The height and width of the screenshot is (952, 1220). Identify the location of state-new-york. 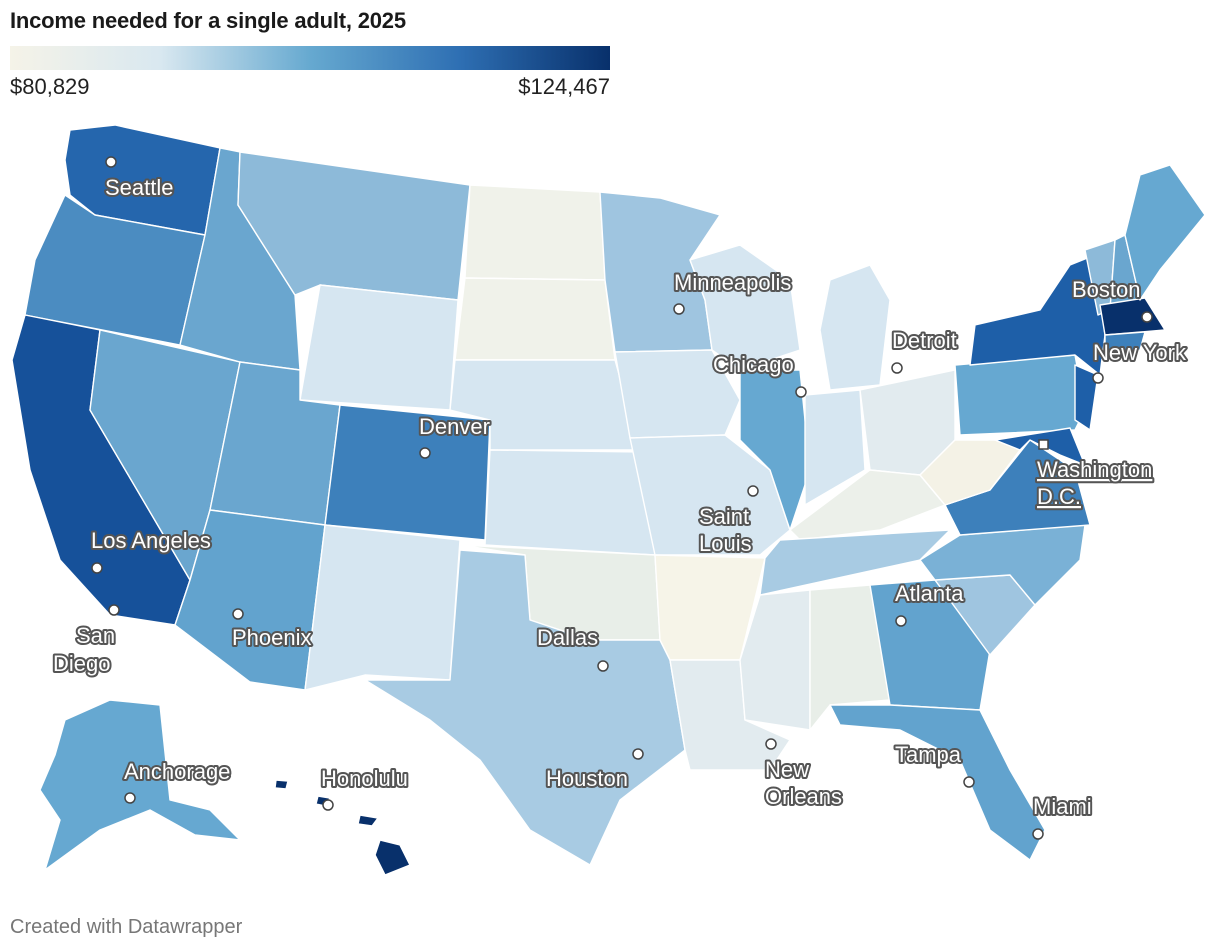
(1037, 315).